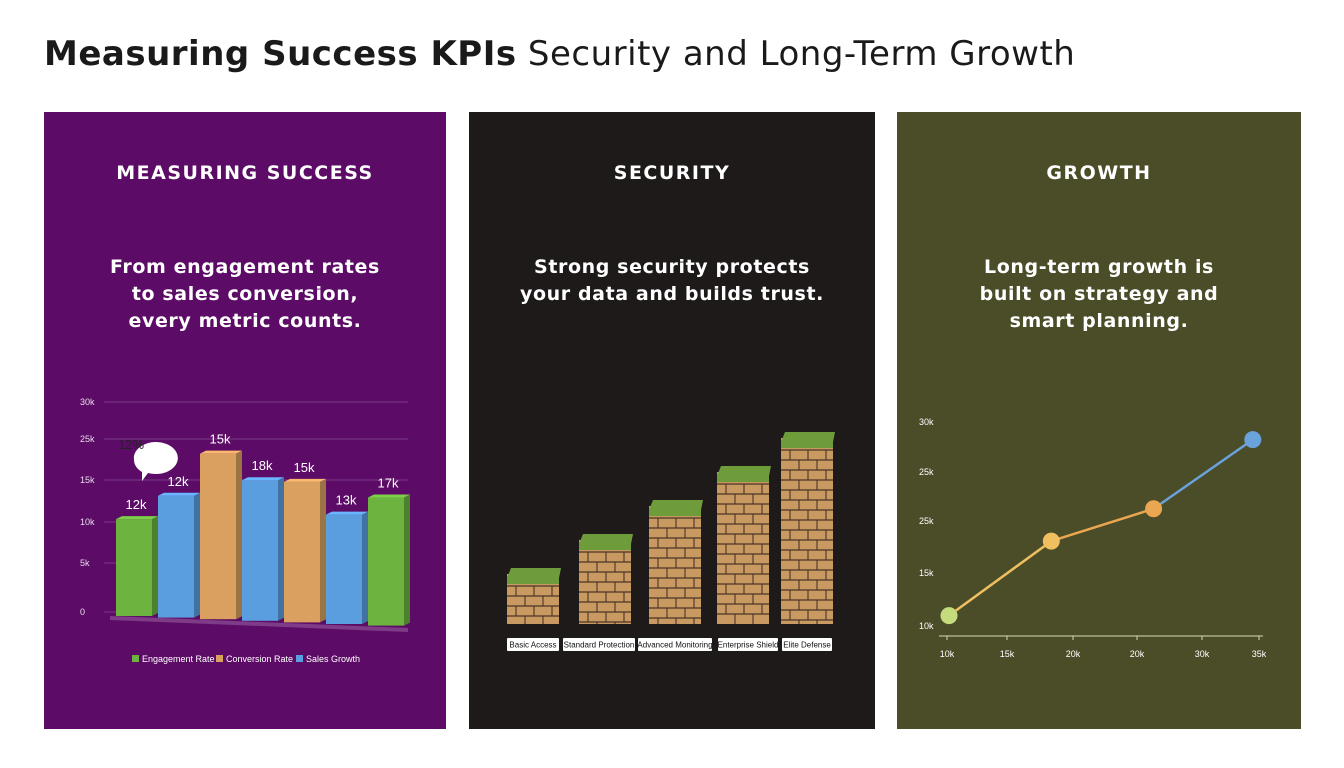 This screenshot has width=1344, height=768. What do you see at coordinates (259, 659) in the screenshot?
I see `legend-label: Conversion Rate` at bounding box center [259, 659].